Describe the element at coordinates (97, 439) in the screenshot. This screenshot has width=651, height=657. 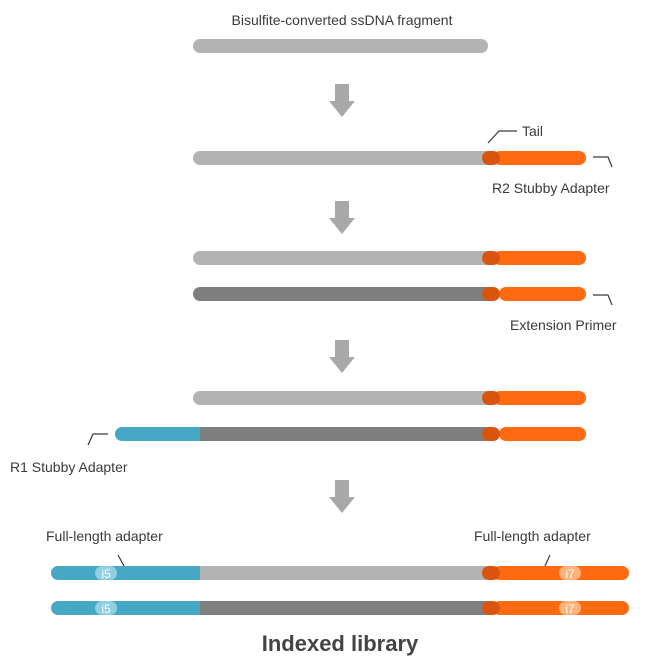
I see `r1-adapter-leader-line` at that location.